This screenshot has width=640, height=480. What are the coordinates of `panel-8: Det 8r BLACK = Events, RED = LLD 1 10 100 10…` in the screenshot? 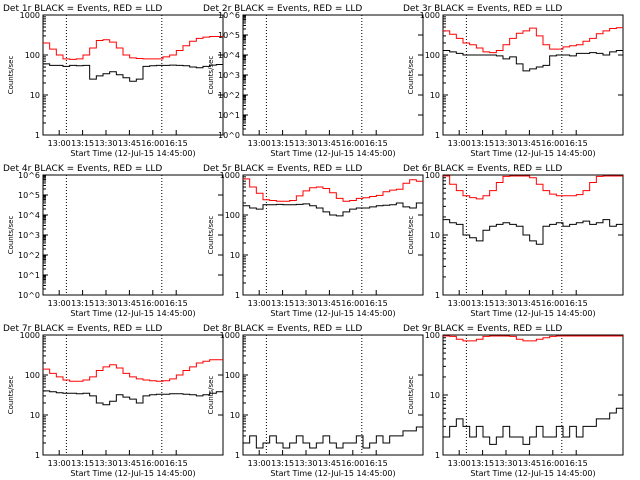 It's located at (313, 401).